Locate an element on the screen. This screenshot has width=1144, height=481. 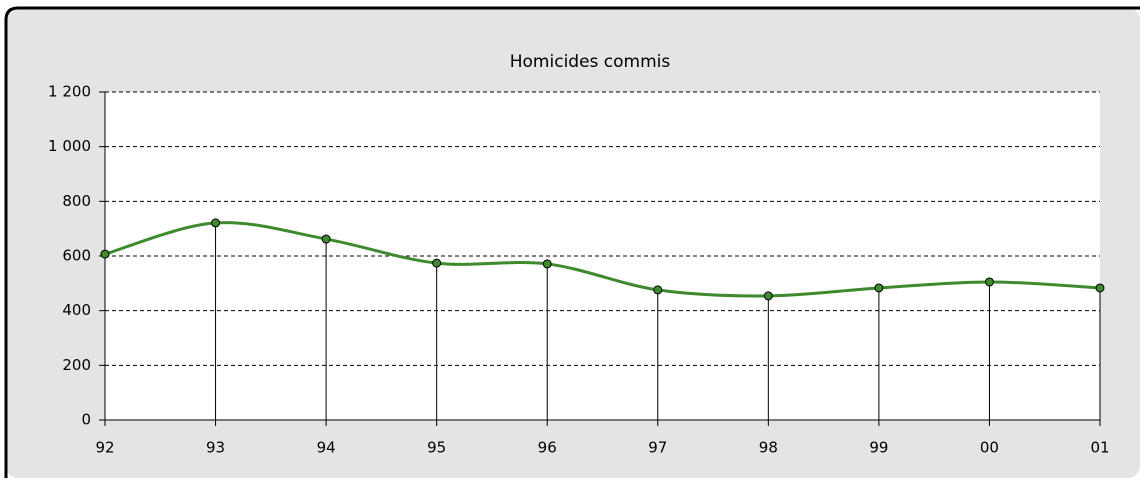
x-tick-label: 95 is located at coordinates (436, 448).